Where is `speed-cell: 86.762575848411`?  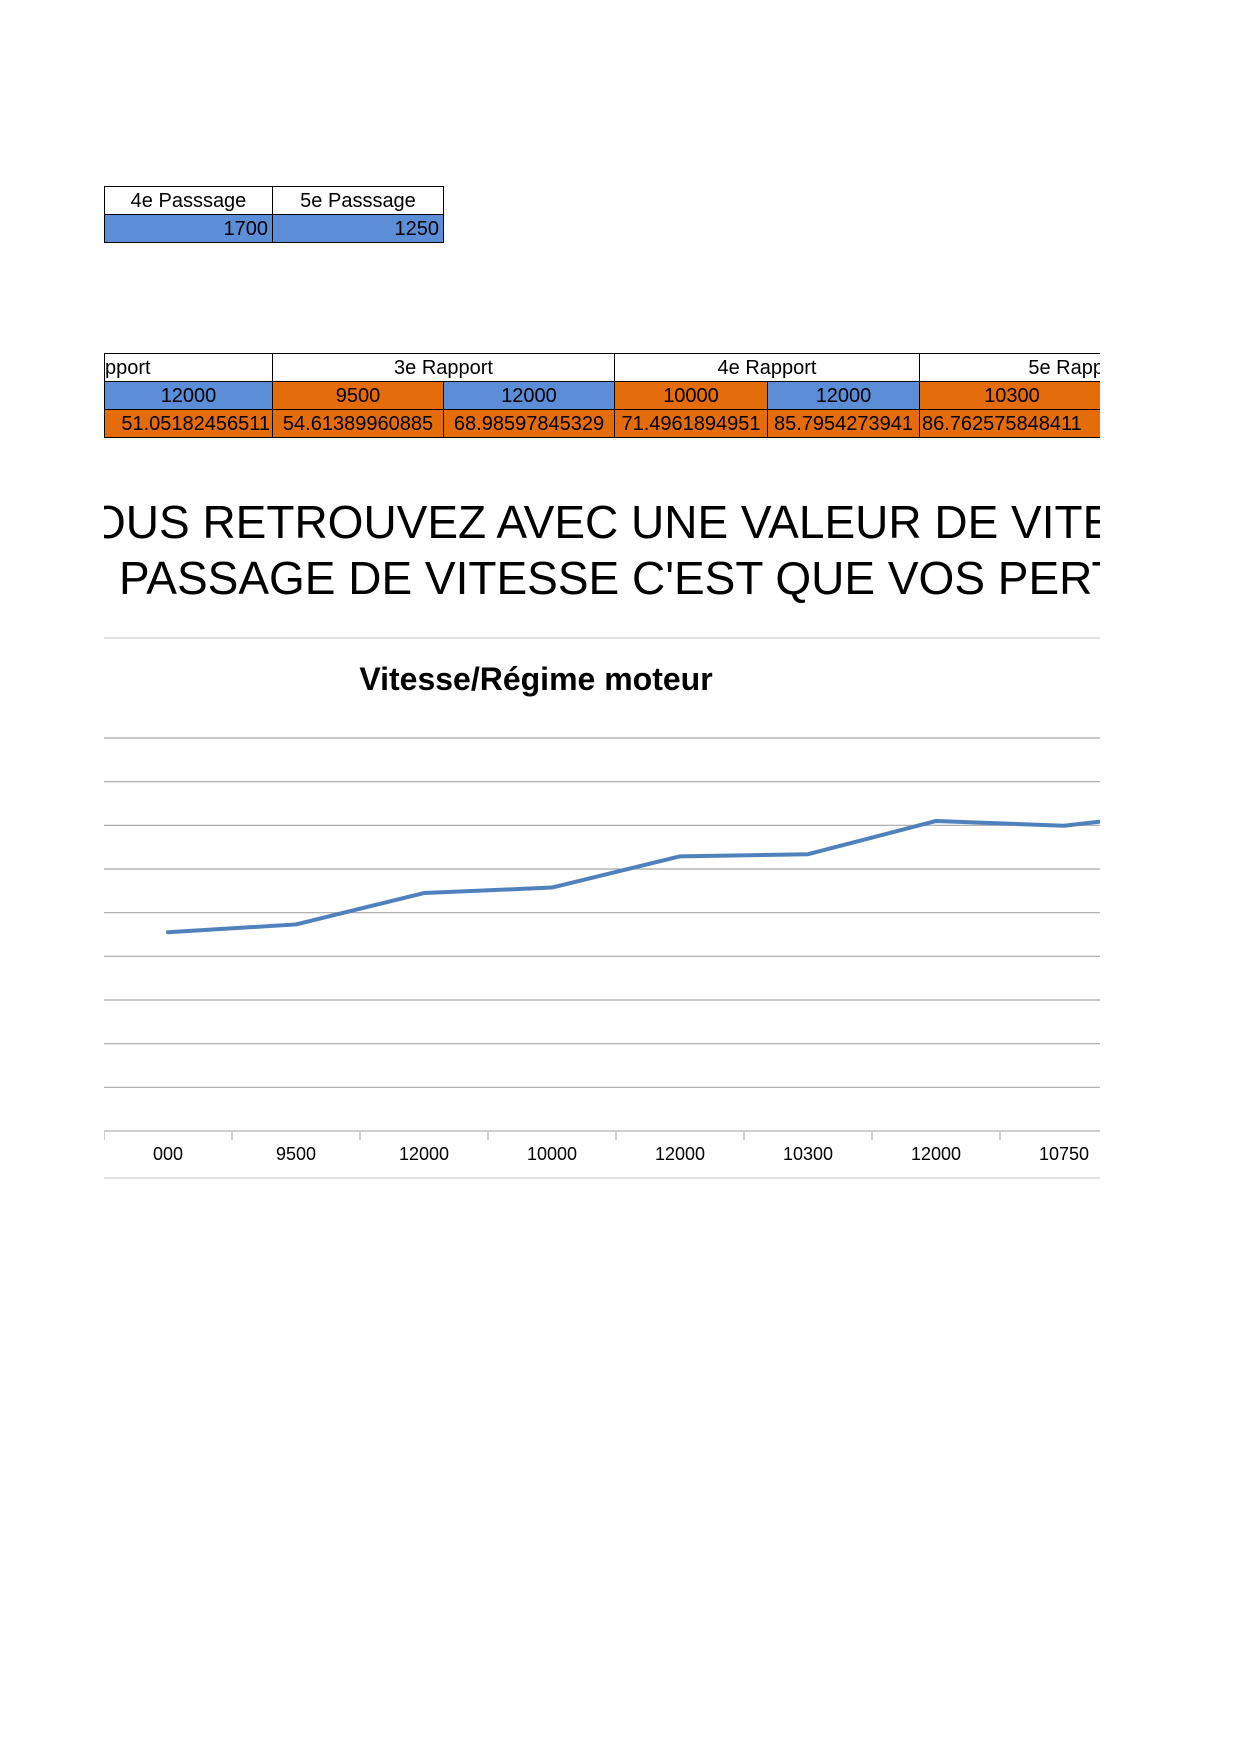
speed-cell: 86.762575848411 is located at coordinates (1009, 423).